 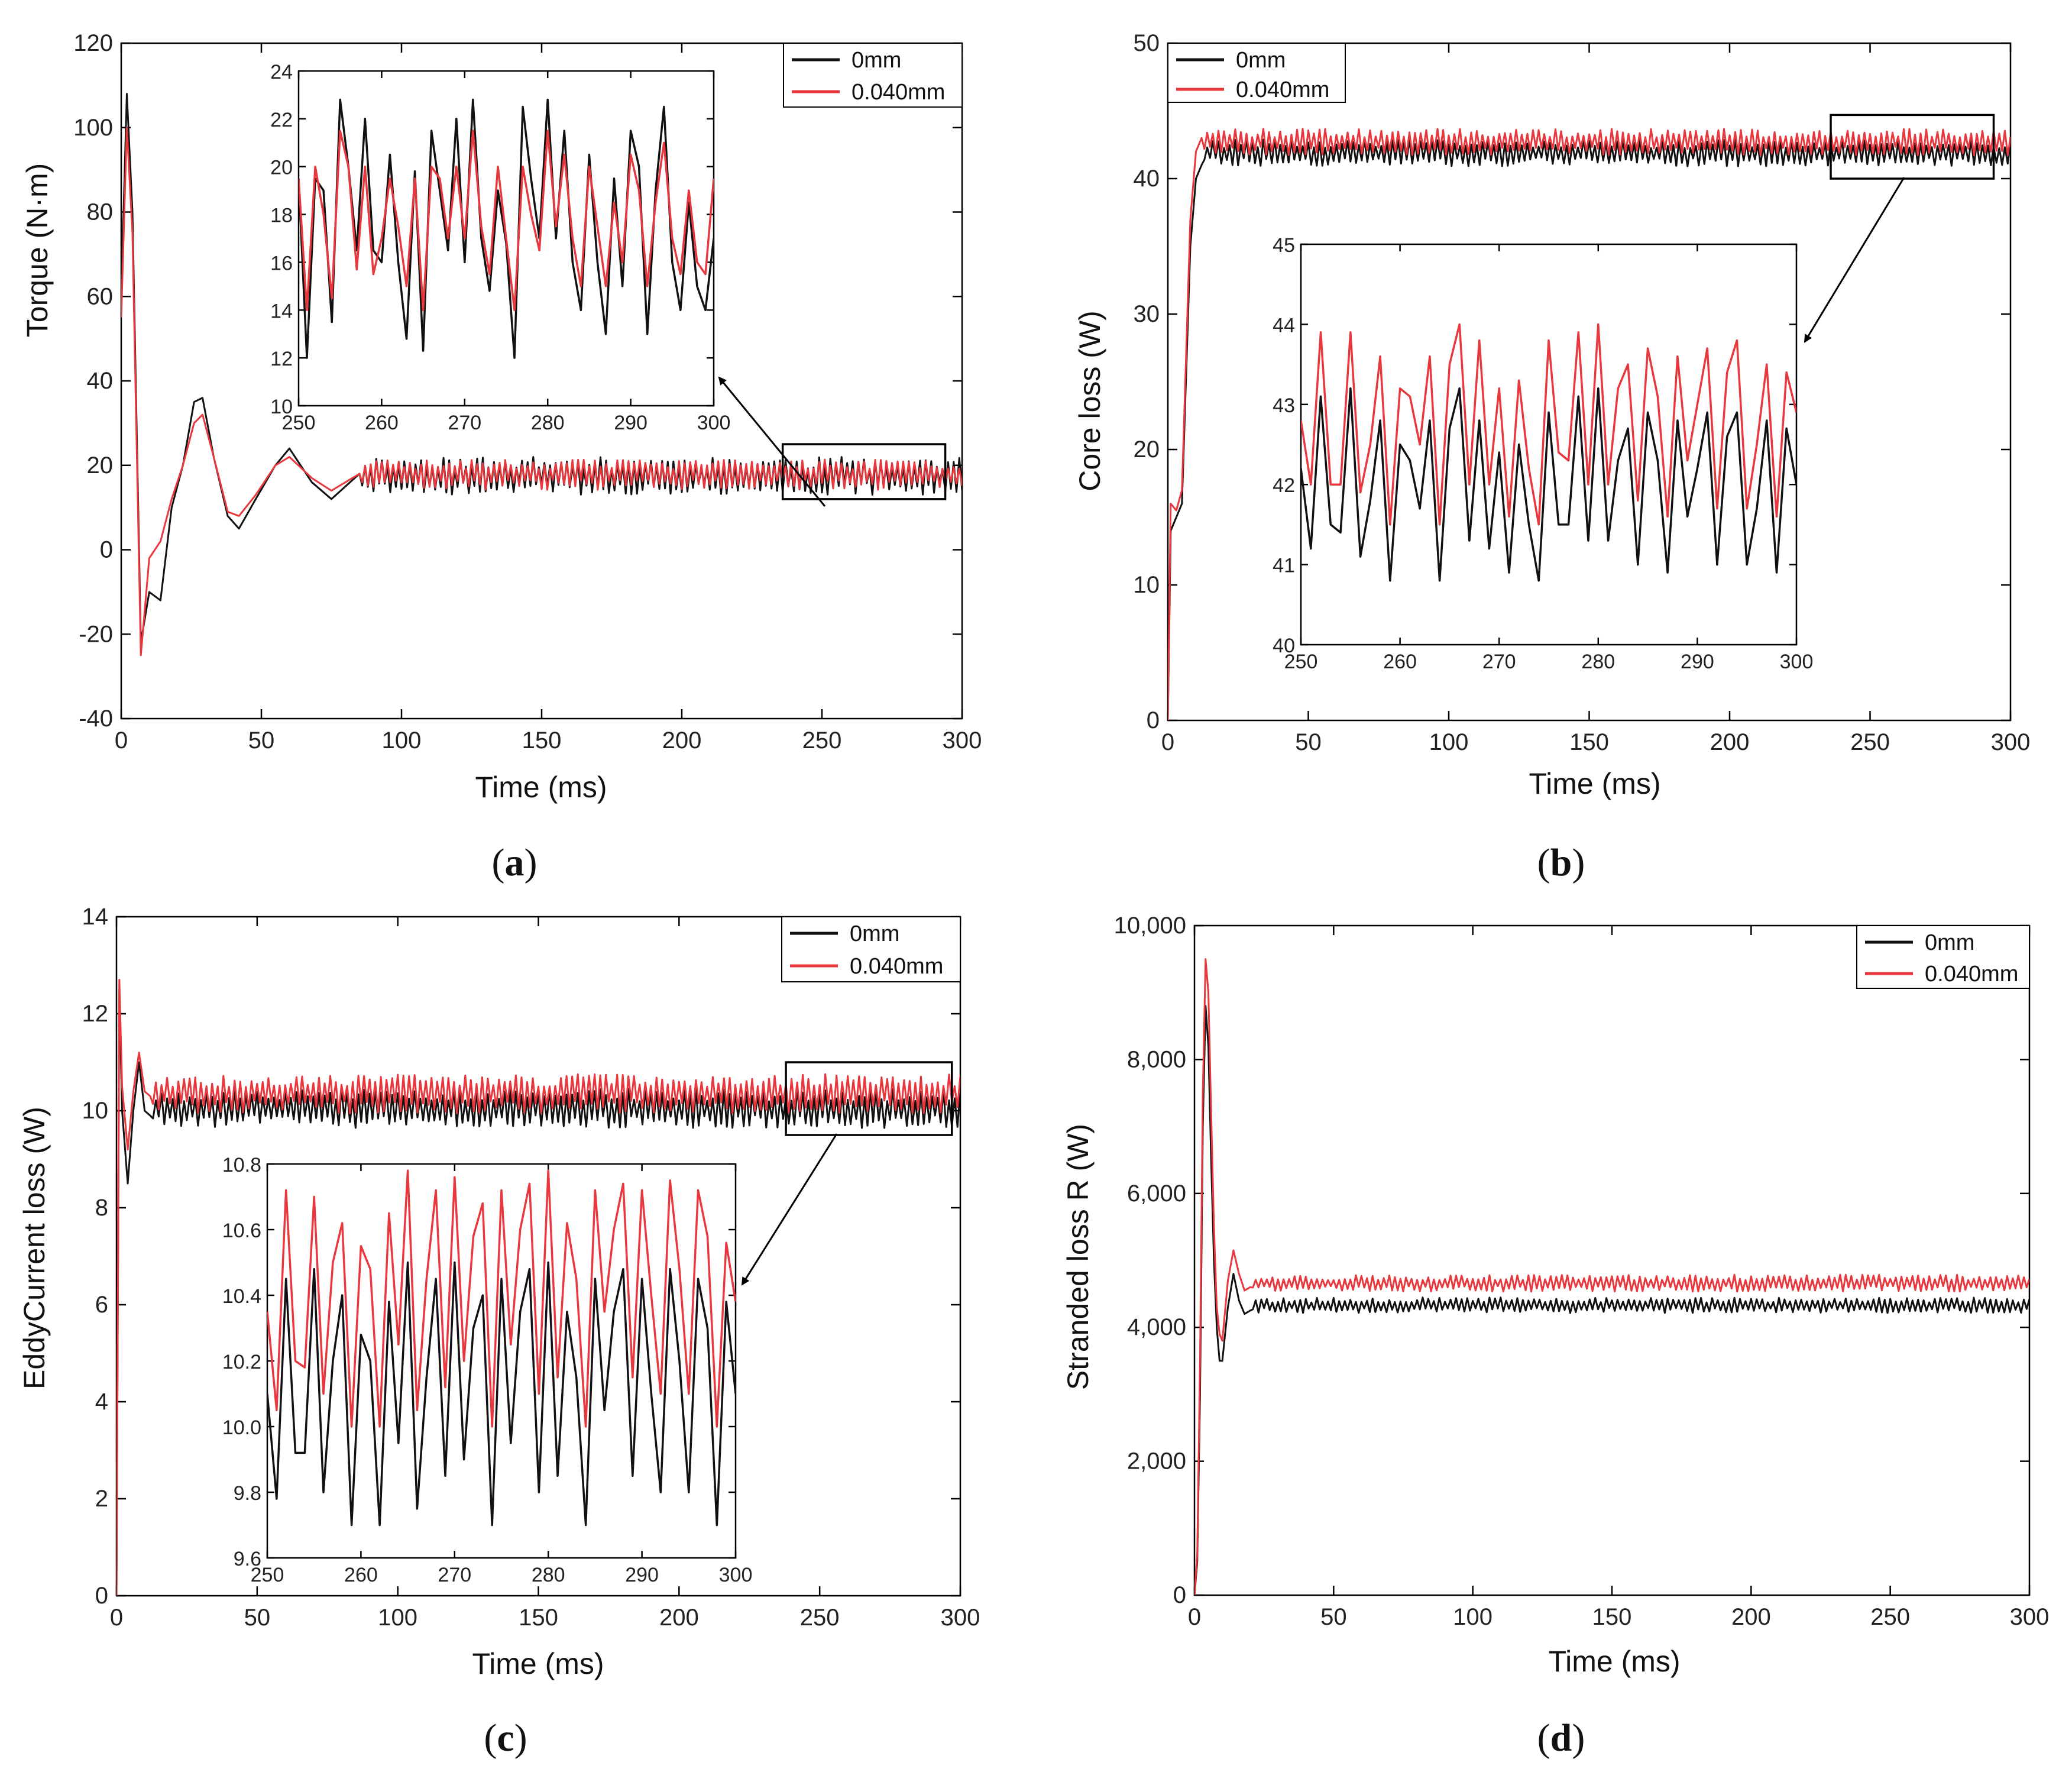 I want to click on panel-c-zoom-box, so click(x=869, y=1098).